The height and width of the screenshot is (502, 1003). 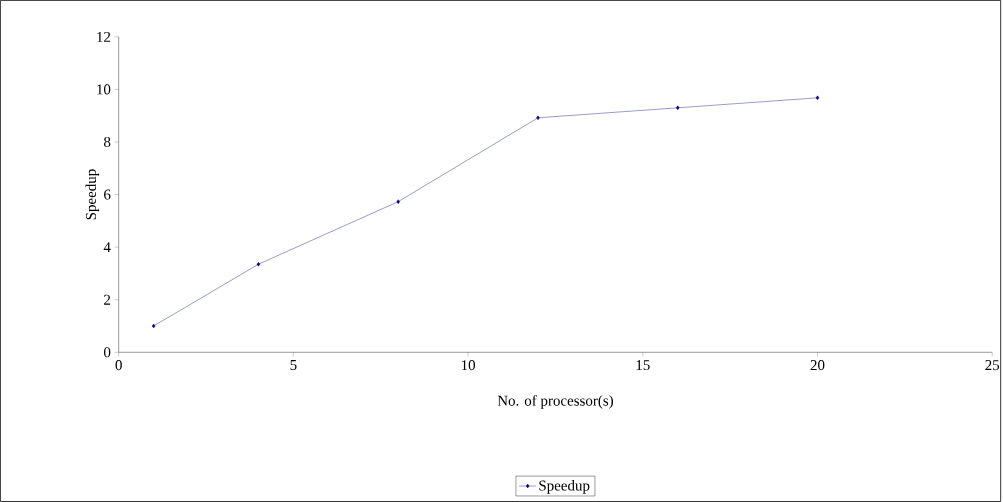 What do you see at coordinates (107, 299) in the screenshot?
I see `y-tick-label: 2` at bounding box center [107, 299].